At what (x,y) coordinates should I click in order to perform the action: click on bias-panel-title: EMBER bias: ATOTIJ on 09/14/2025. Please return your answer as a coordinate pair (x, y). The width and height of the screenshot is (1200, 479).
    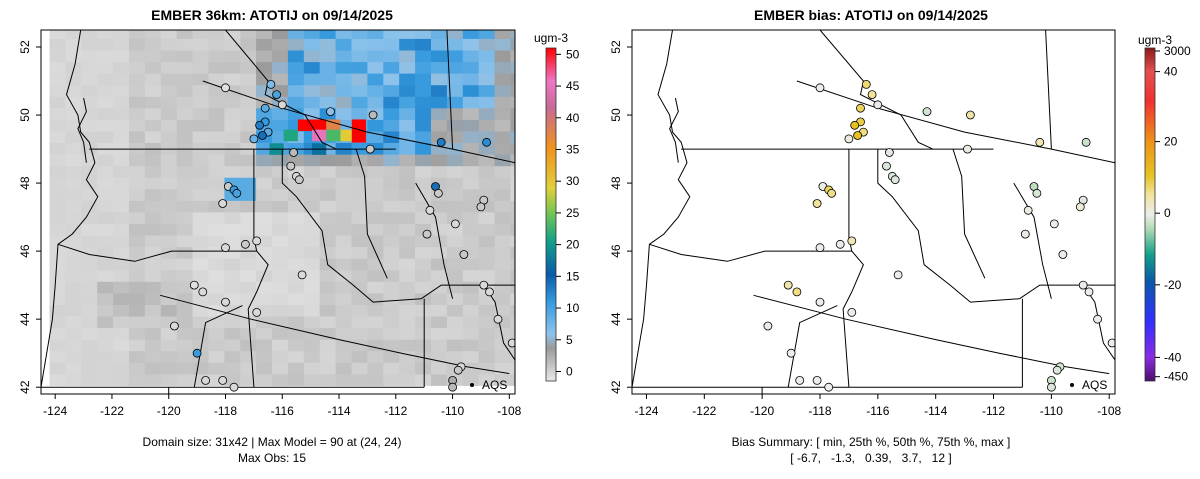
    Looking at the image, I should click on (871, 15).